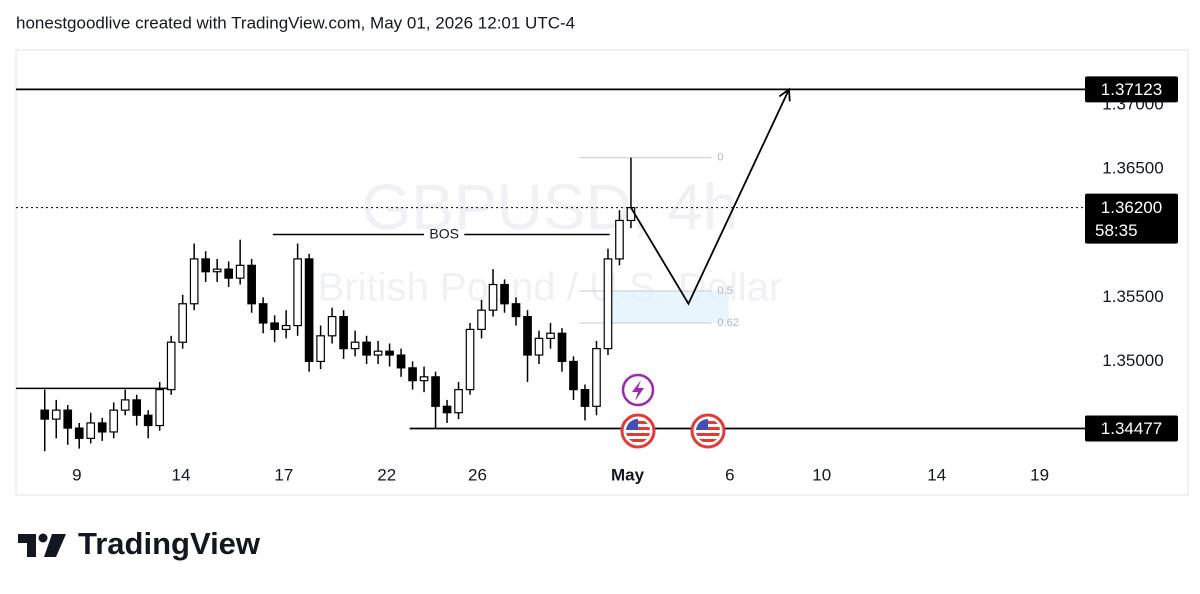  What do you see at coordinates (1116, 230) in the screenshot?
I see `countdown: 58:35` at bounding box center [1116, 230].